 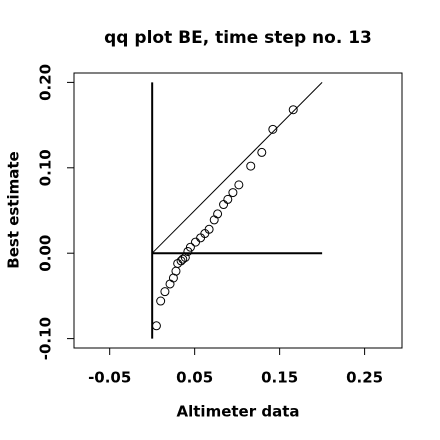 What do you see at coordinates (14, 209) in the screenshot?
I see `y-axis-label: Best estimate` at bounding box center [14, 209].